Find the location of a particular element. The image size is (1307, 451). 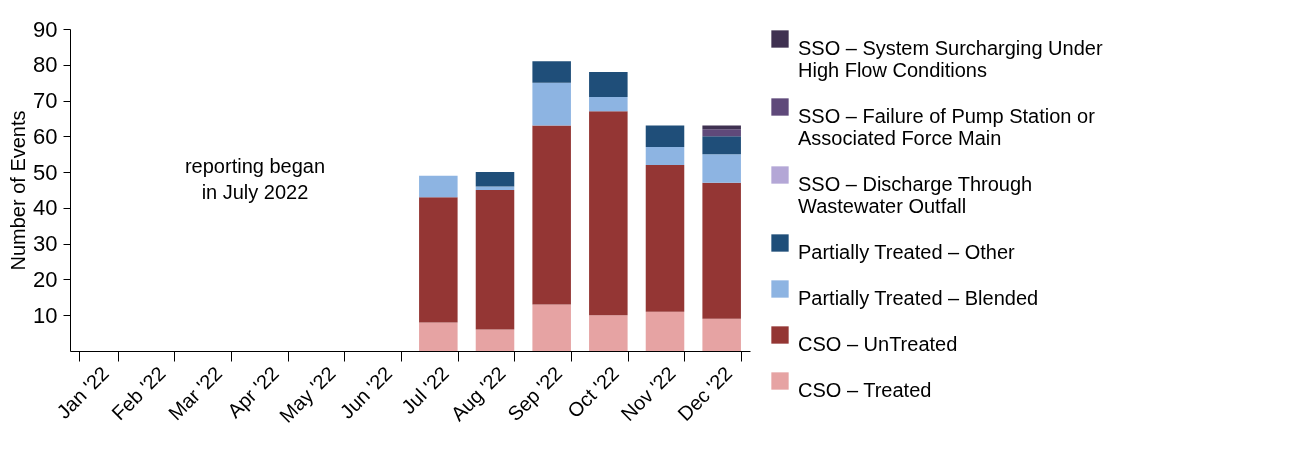

legend-label: SSO – System Surcharging Under High Flow Conditions is located at coordinates (950, 59).